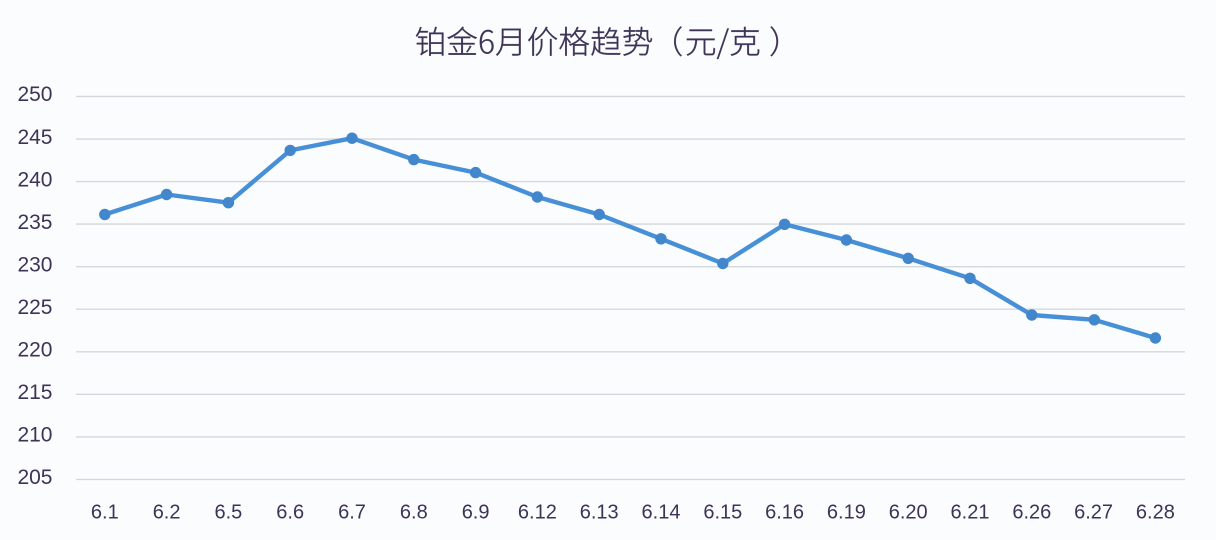 The height and width of the screenshot is (540, 1216). What do you see at coordinates (34, 392) in the screenshot?
I see `svg-text: 215` at bounding box center [34, 392].